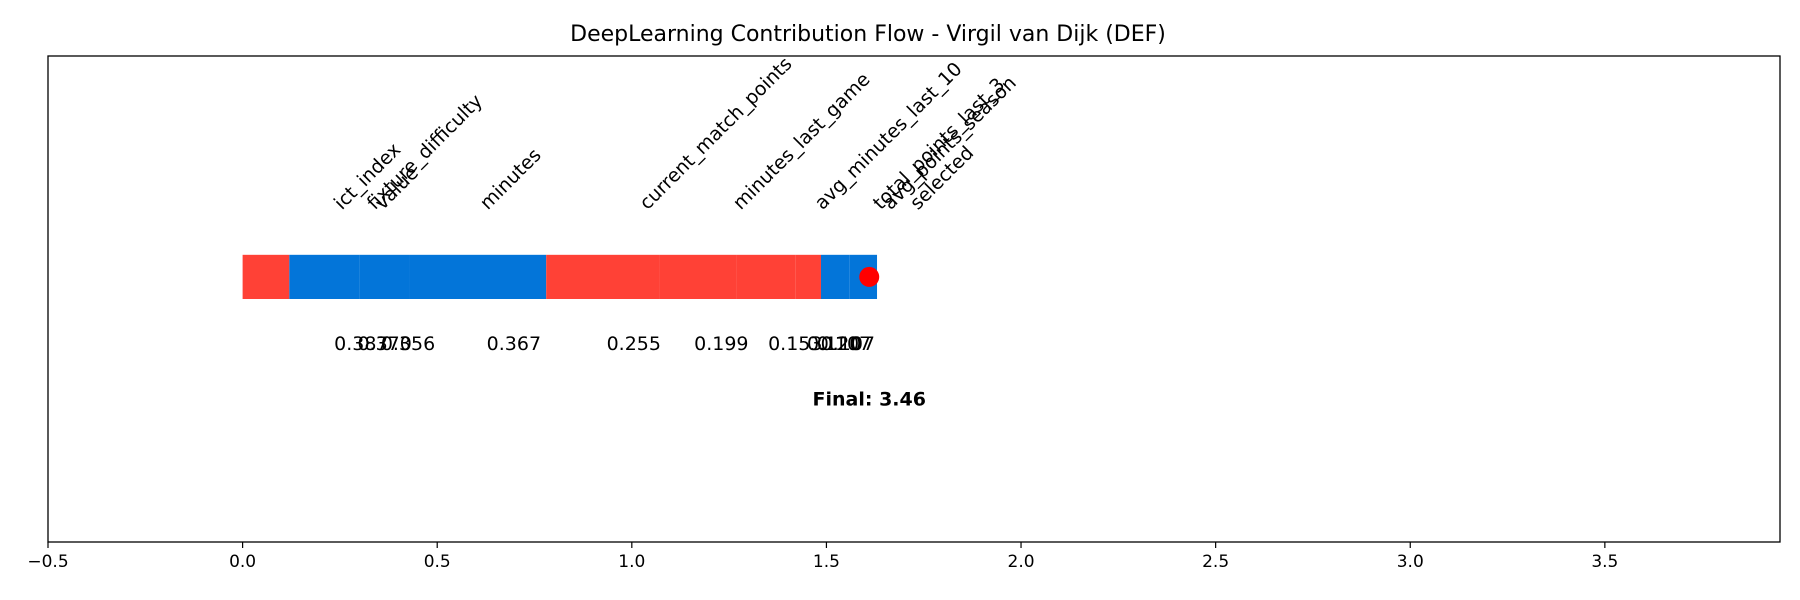  I want to click on x-tick-label: 0.0, so click(242, 562).